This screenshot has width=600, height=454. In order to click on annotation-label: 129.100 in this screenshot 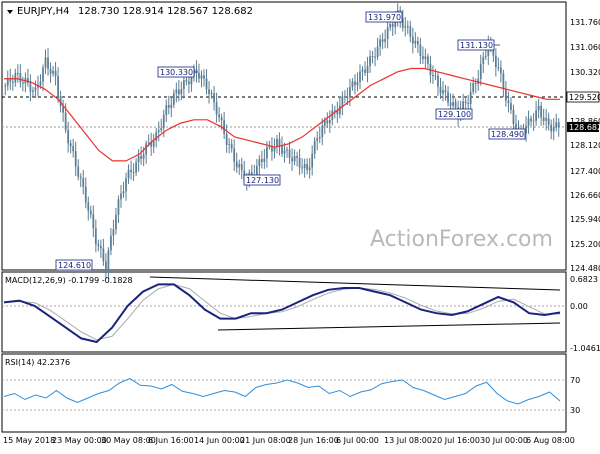, I will do `click(454, 114)`.